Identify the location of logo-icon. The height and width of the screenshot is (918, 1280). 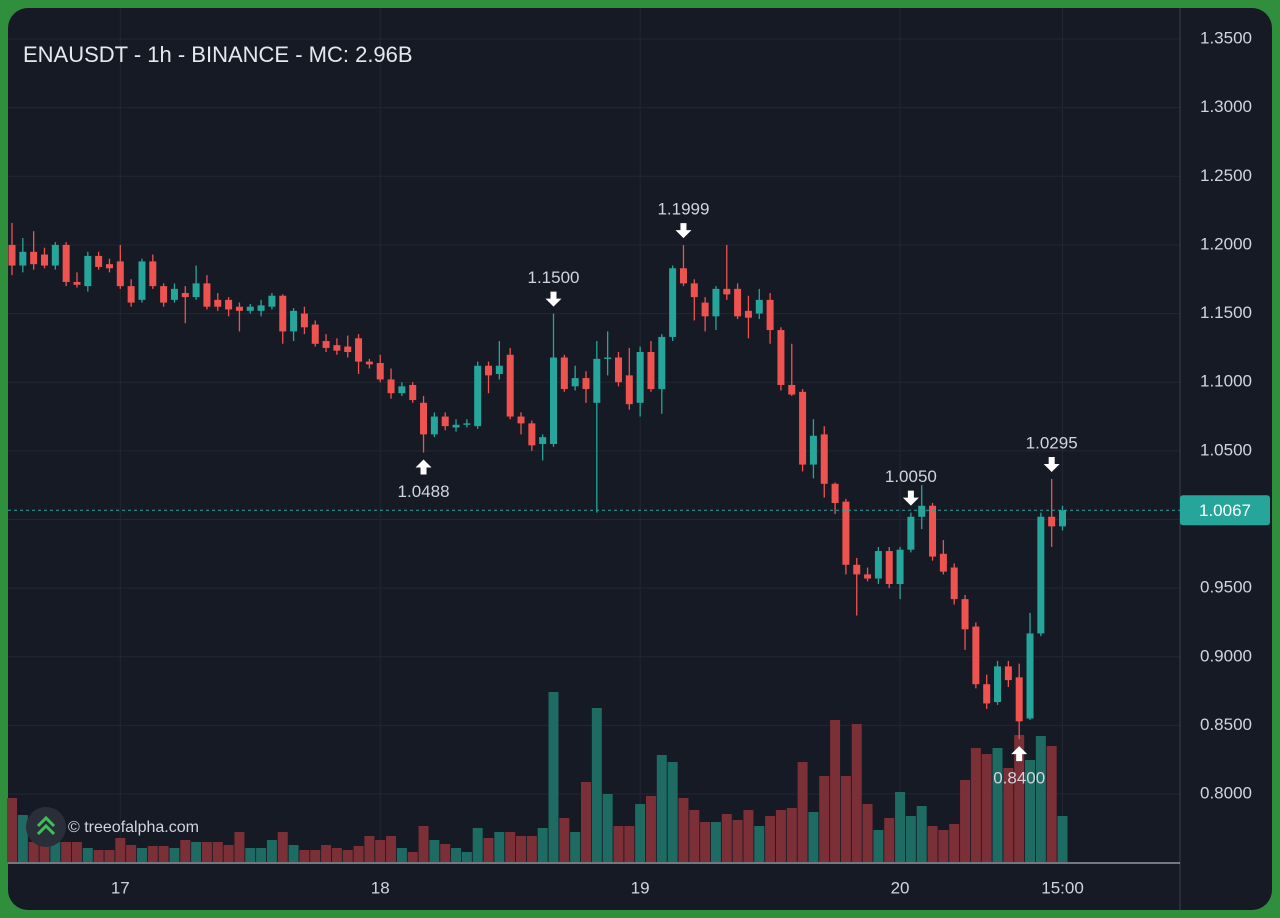
(46, 825).